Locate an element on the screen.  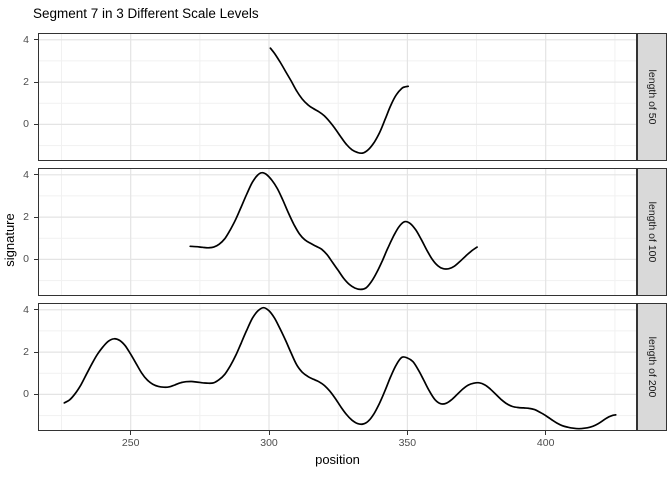
x-tick-label: 250 is located at coordinates (130, 443).